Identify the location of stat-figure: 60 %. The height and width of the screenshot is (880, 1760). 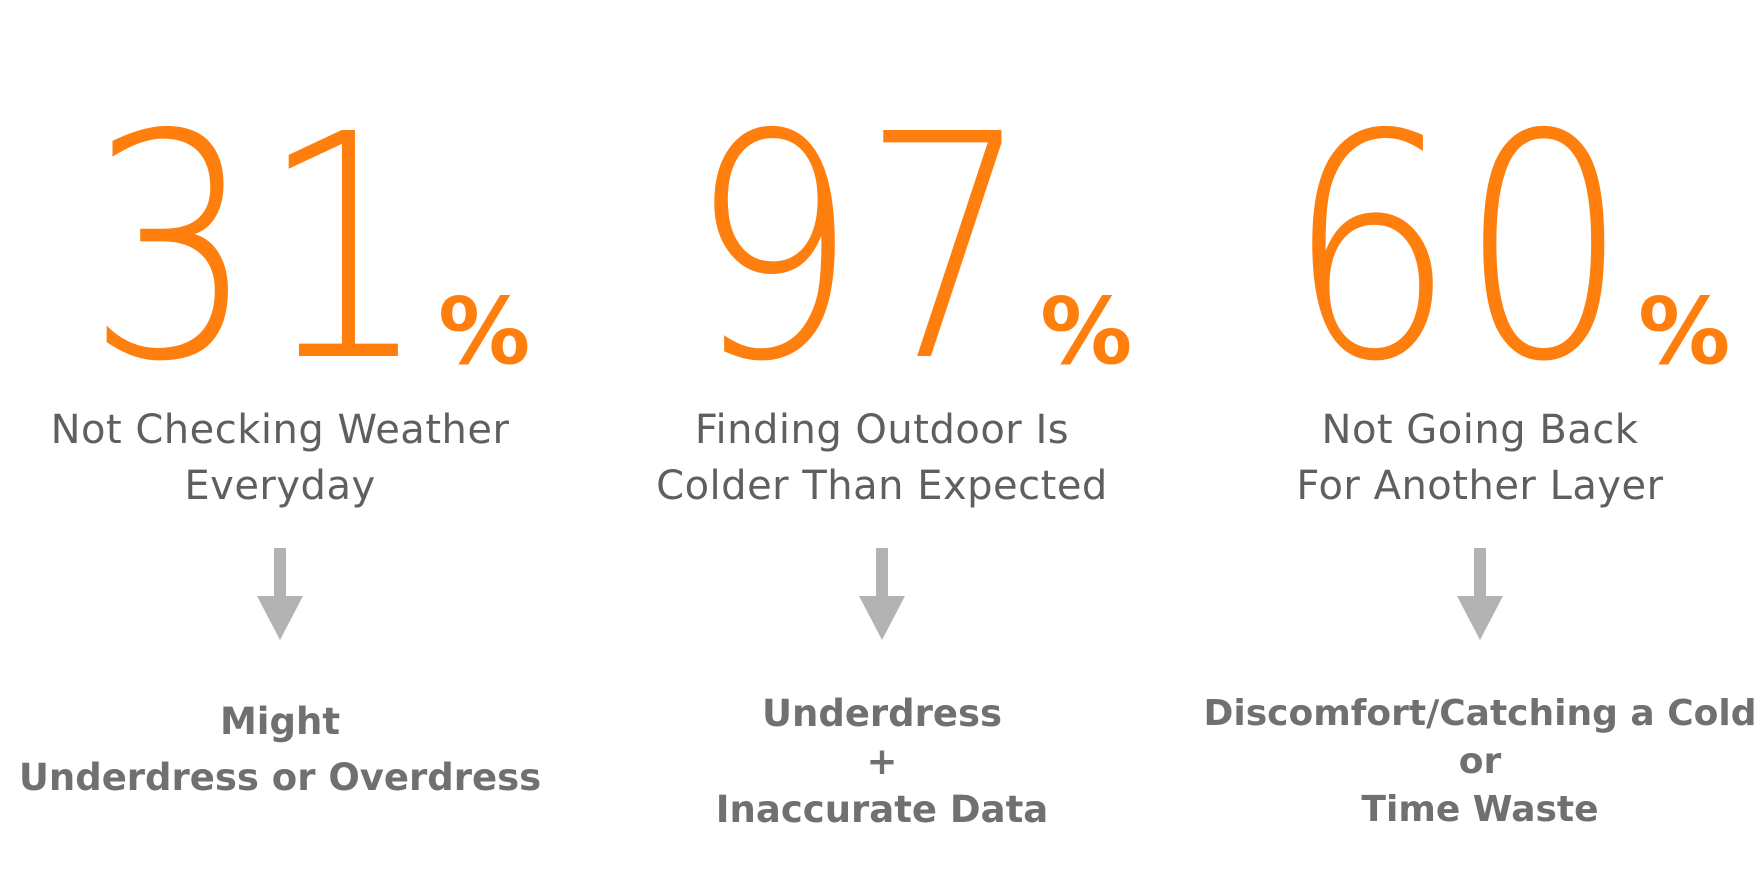
(1480, 235).